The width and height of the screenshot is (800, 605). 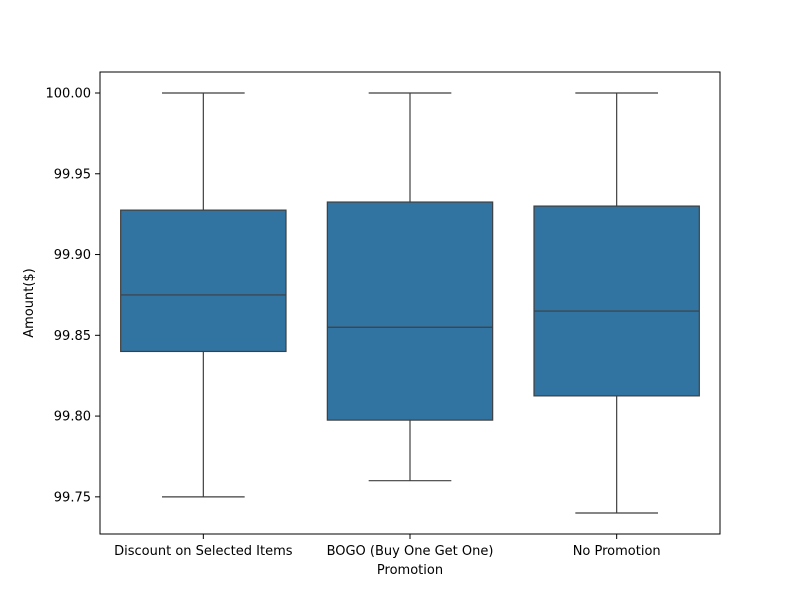 I want to click on y-tick-label: 99.85, so click(x=72, y=336).